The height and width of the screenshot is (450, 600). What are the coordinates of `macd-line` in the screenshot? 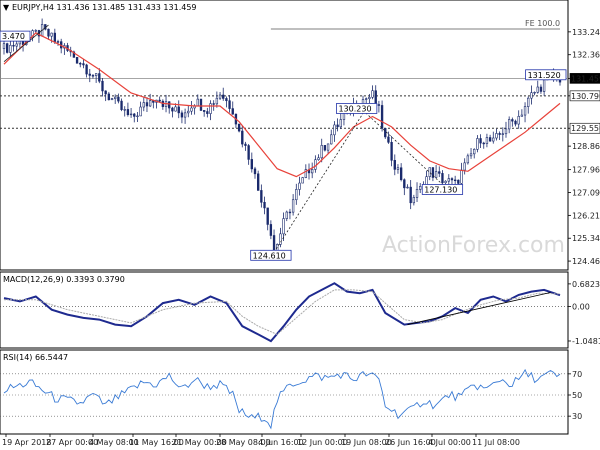 It's located at (282, 312).